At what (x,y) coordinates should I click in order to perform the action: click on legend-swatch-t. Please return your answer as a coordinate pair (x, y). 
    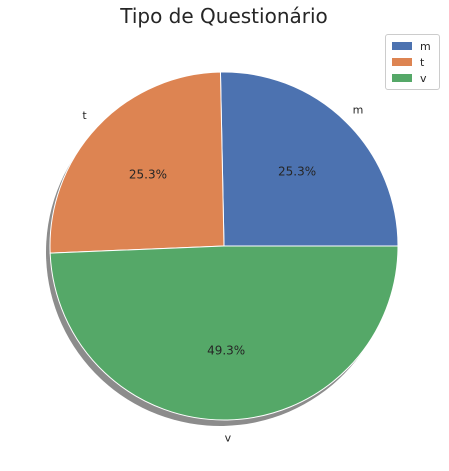
    Looking at the image, I should click on (402, 62).